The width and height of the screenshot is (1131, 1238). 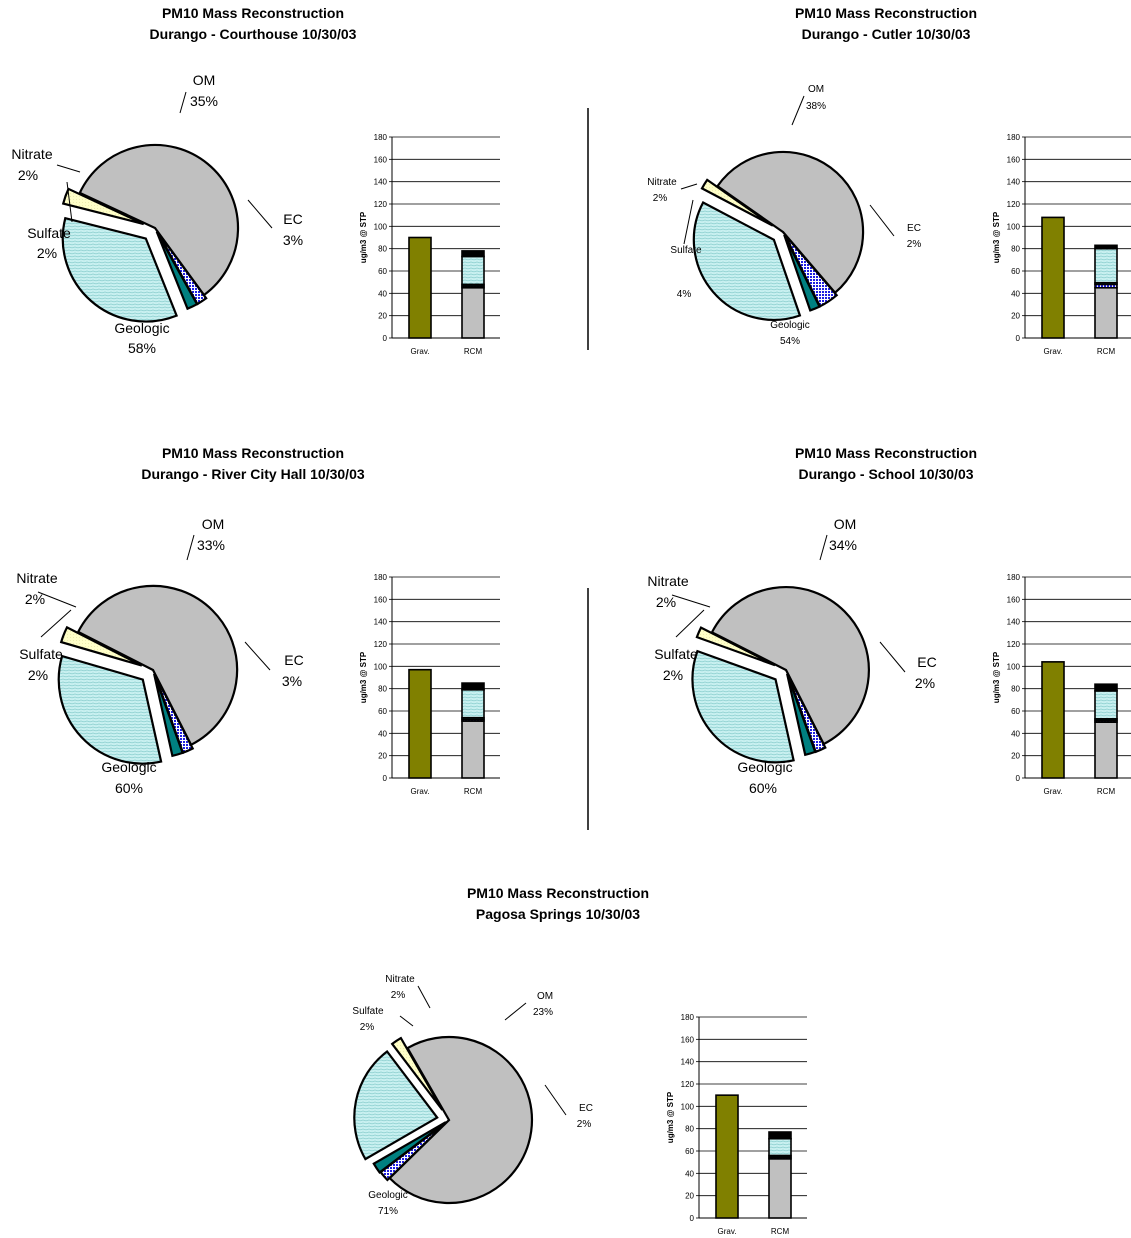 What do you see at coordinates (892, 657) in the screenshot?
I see `leader-line-ec` at bounding box center [892, 657].